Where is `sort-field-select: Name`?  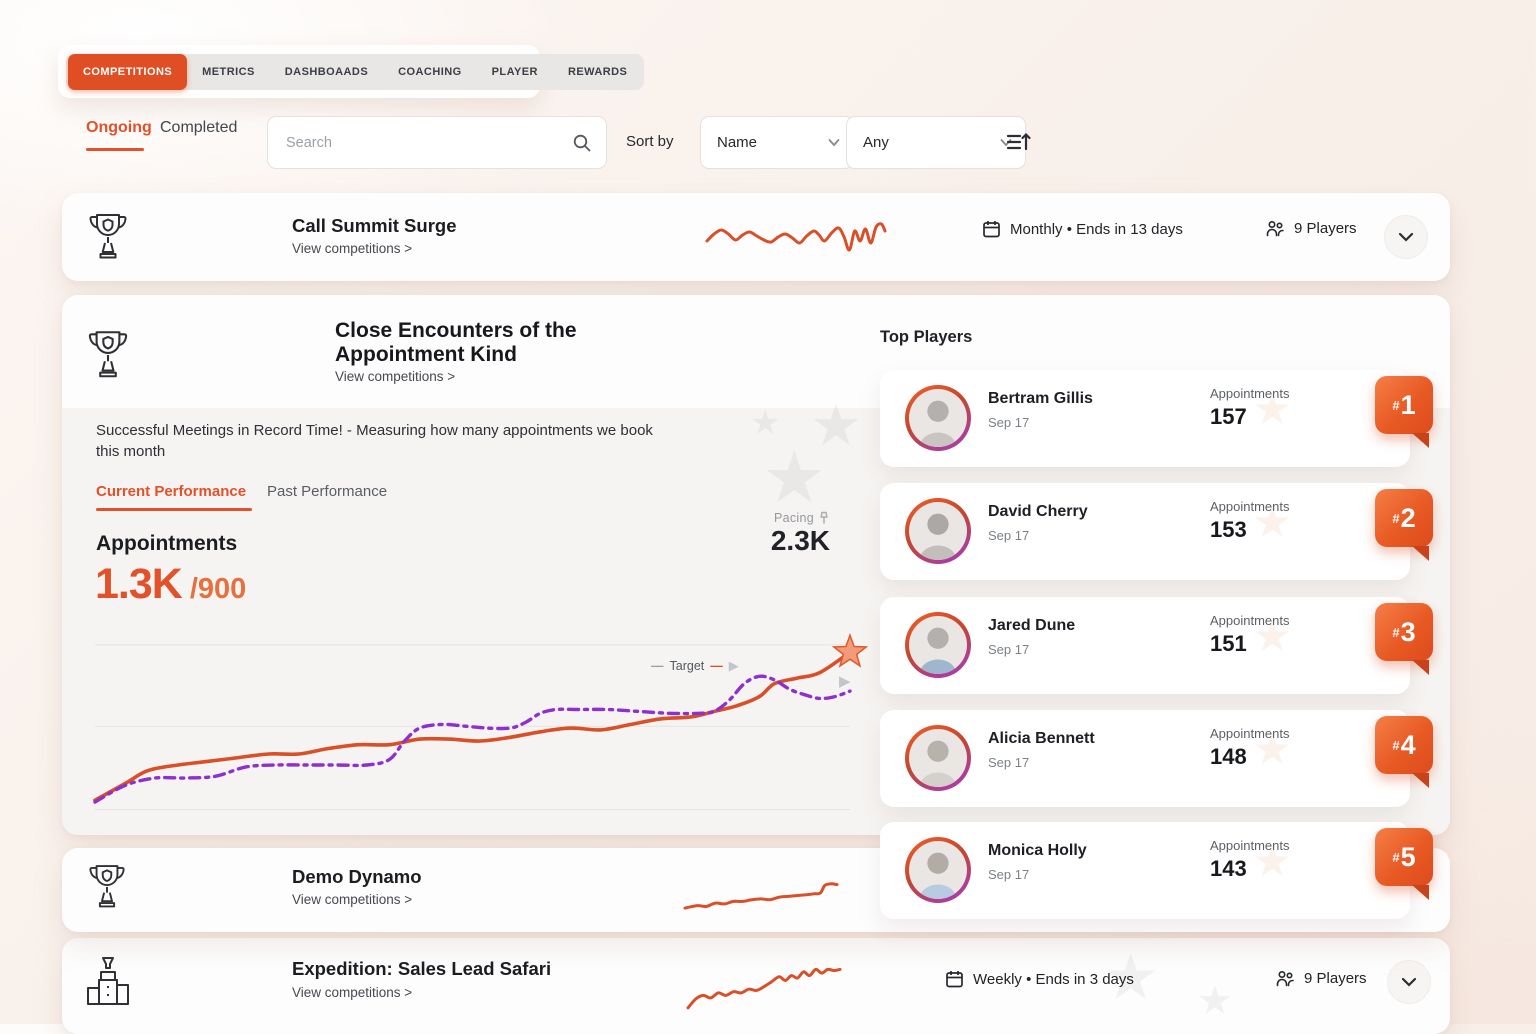 sort-field-select: Name is located at coordinates (777, 142).